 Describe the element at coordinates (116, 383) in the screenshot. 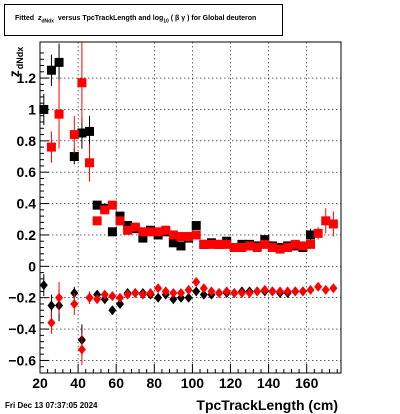

I see `x-tick-label: 60` at that location.